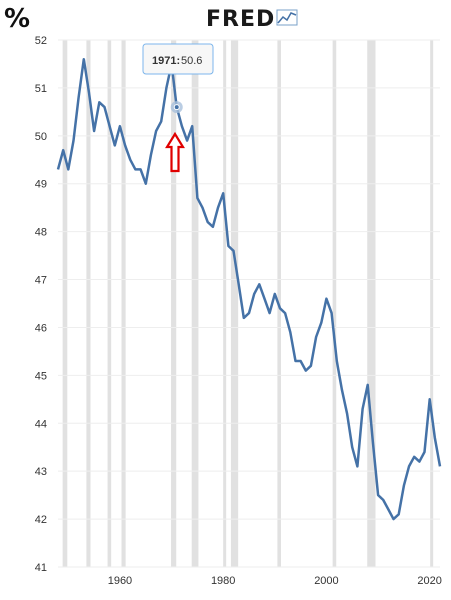 Image resolution: width=451 pixels, height=600 pixels. I want to click on y-tick-label: 52, so click(41, 41).